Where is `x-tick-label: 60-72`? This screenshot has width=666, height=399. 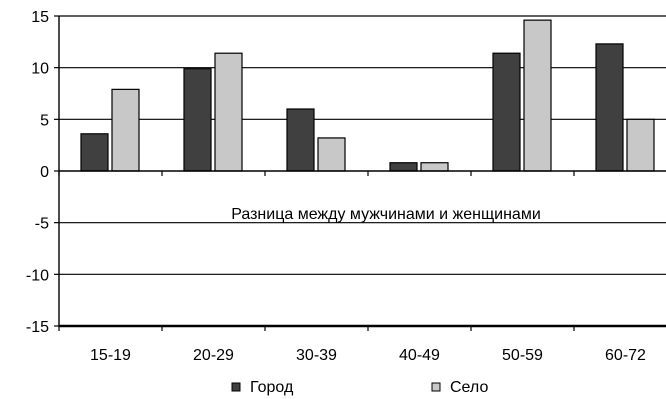 x-tick-label: 60-72 is located at coordinates (625, 355).